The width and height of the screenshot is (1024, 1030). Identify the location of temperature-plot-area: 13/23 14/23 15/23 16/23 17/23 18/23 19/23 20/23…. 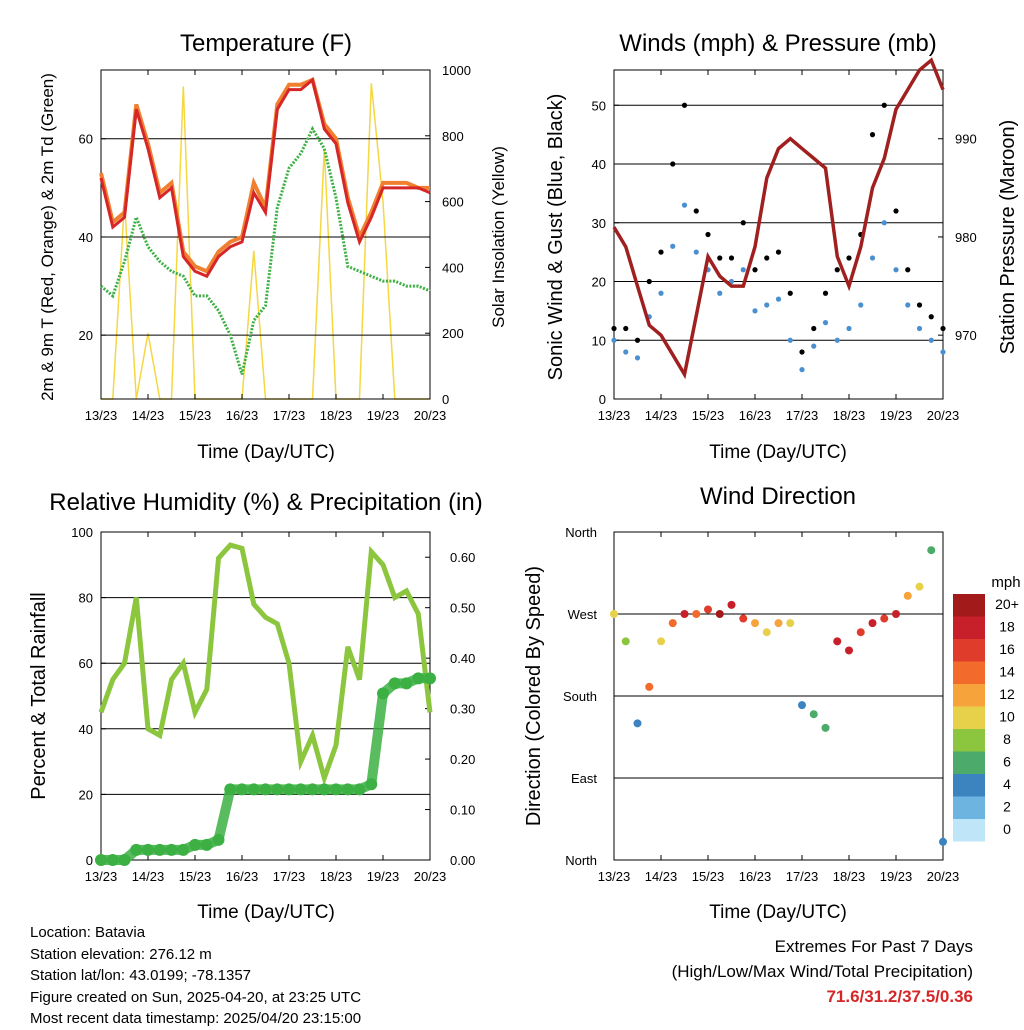
(275, 243).